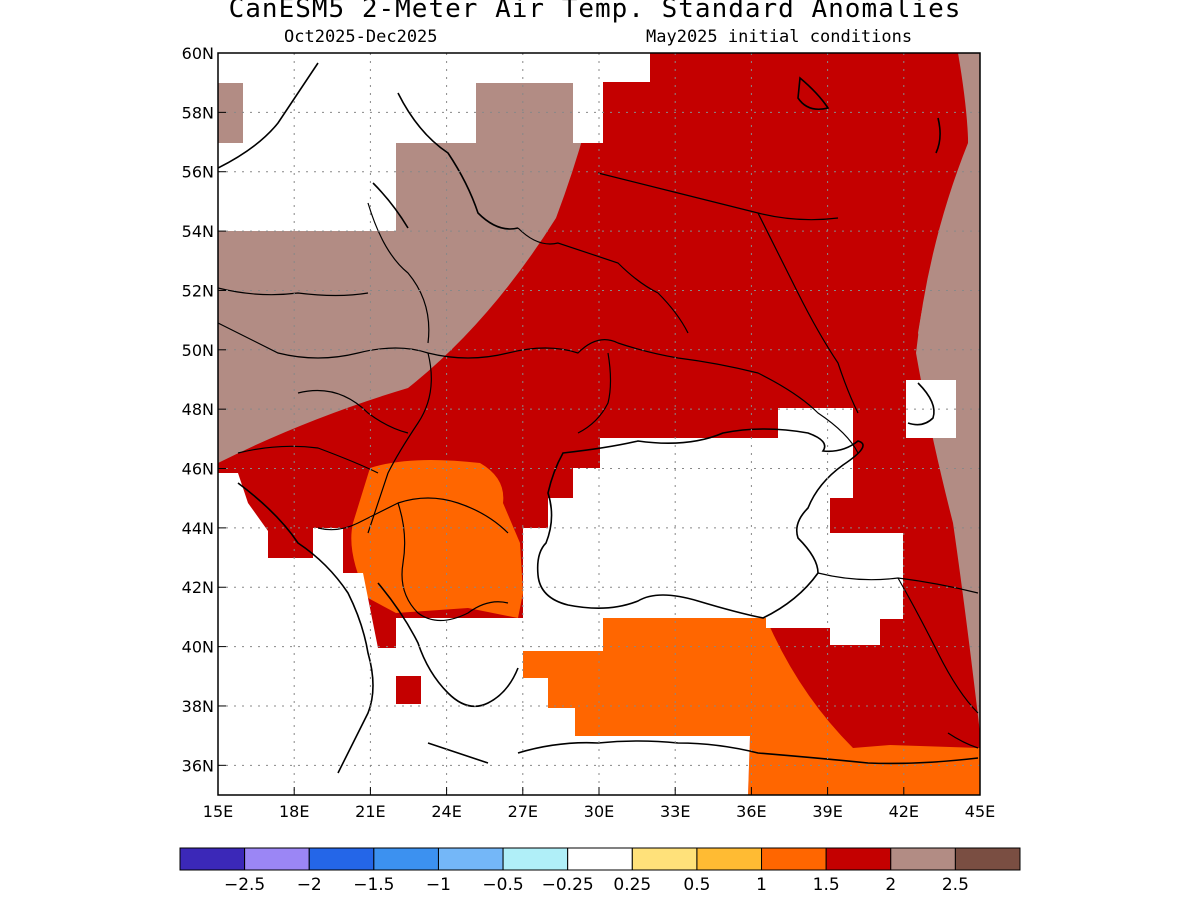 The height and width of the screenshot is (900, 1200). I want to click on anomaly-region-red-greece, so click(408, 690).